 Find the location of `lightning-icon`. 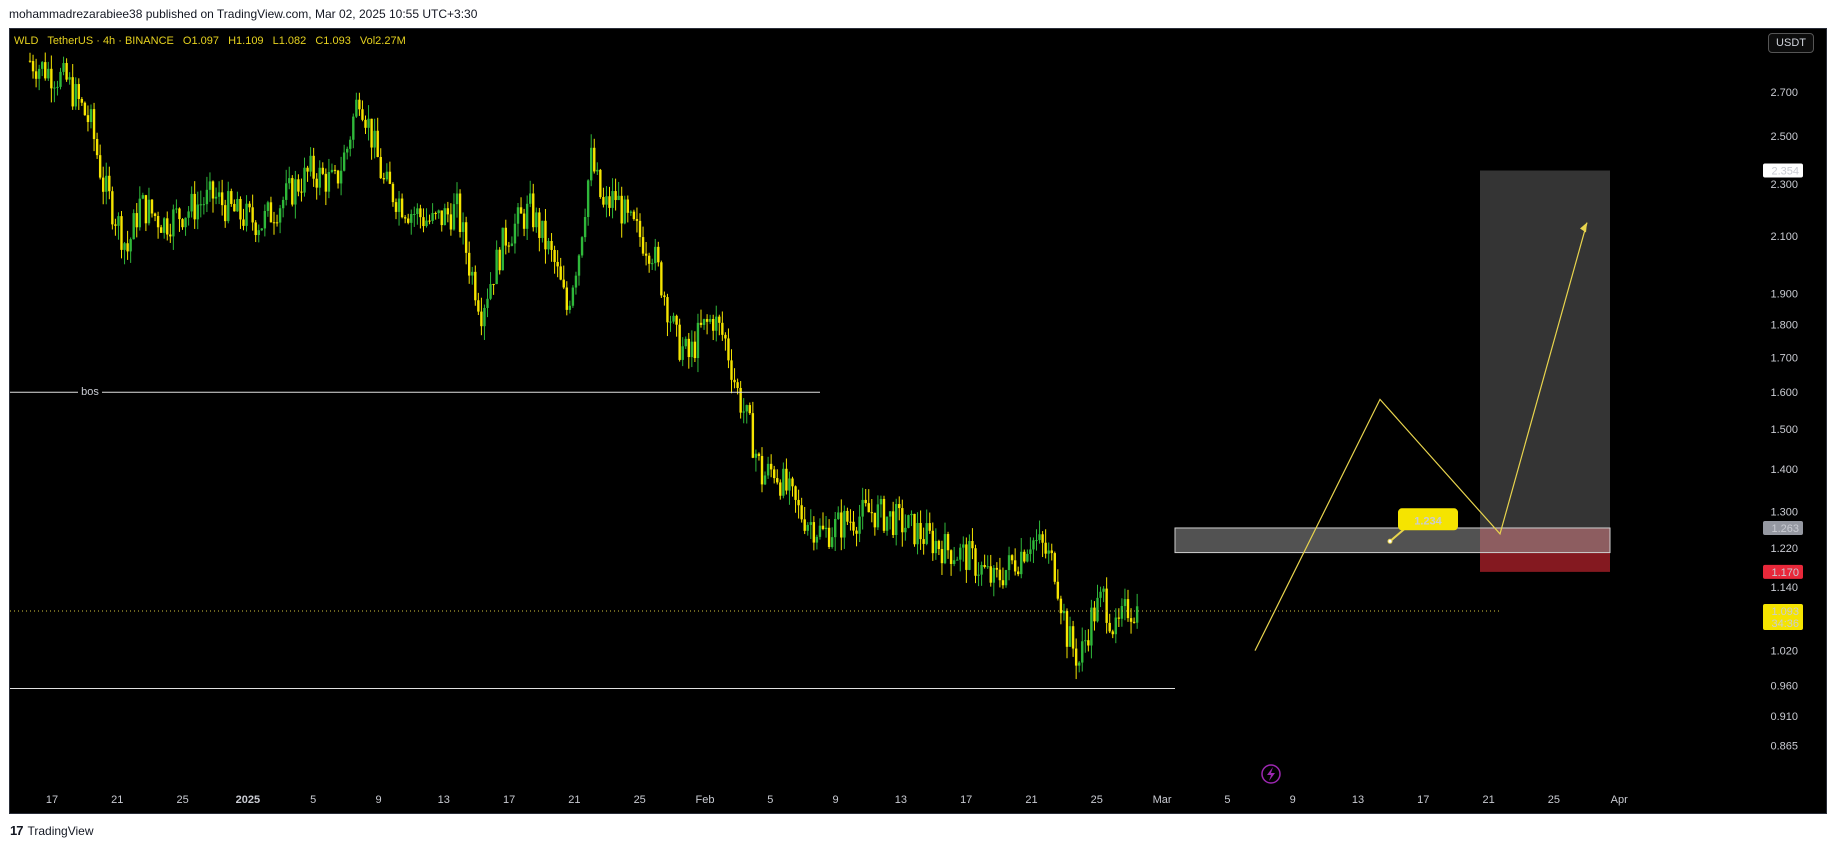

lightning-icon is located at coordinates (1271, 774).